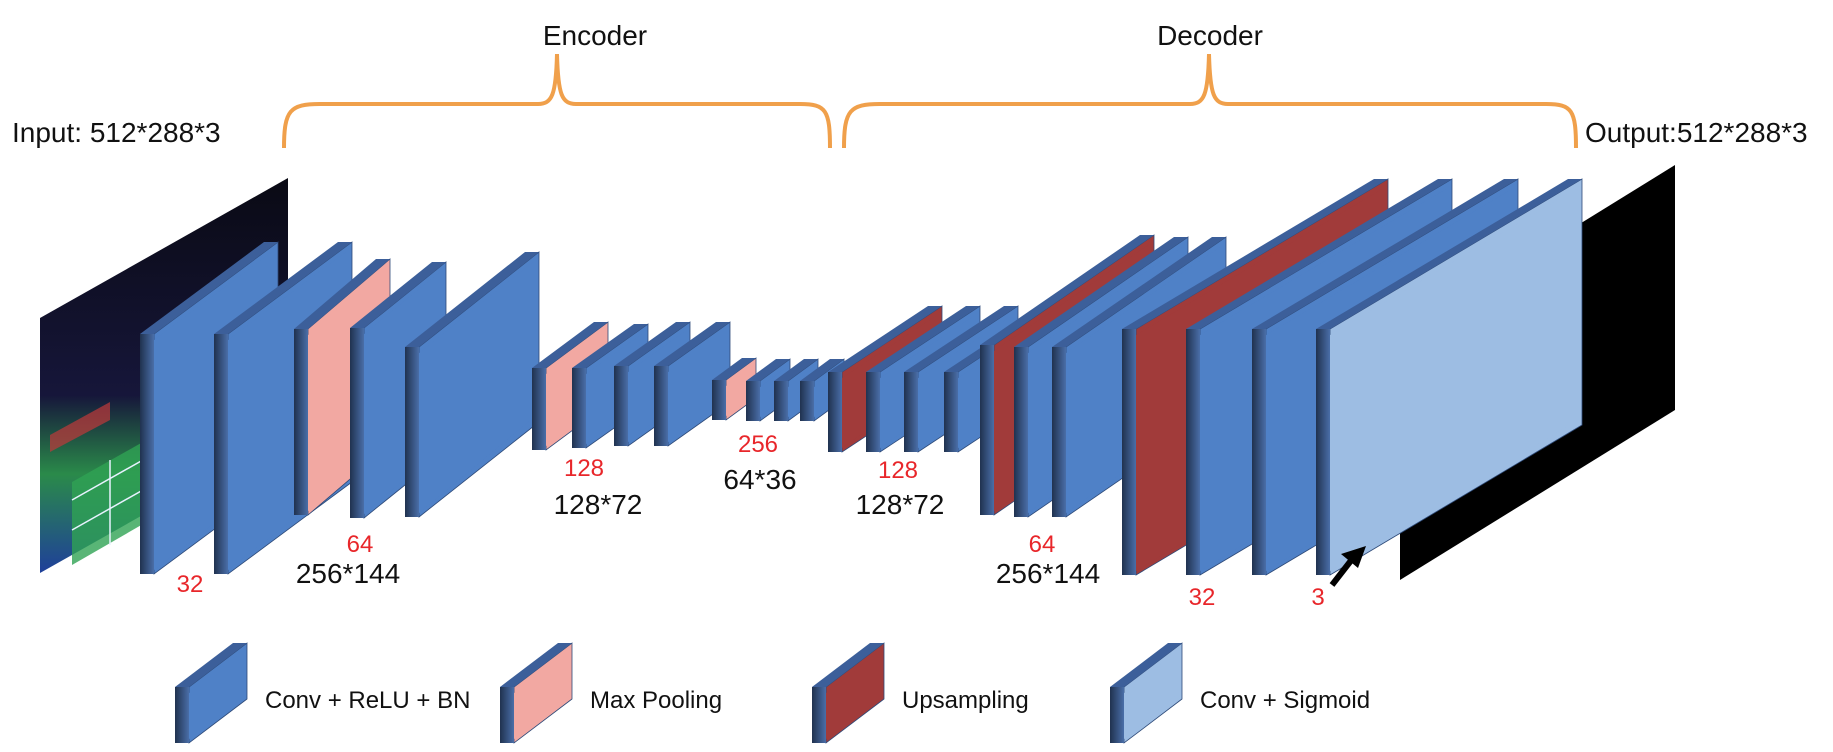 Image resolution: width=1833 pixels, height=752 pixels. I want to click on legend-item-upsample: Upsampling, so click(920, 693).